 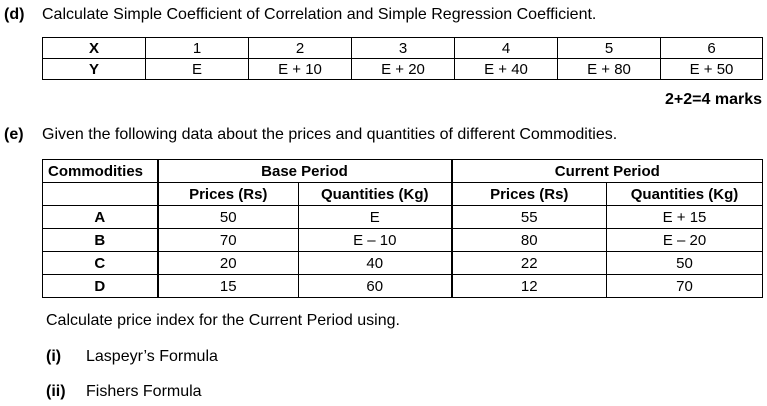 I want to click on table-row: C 20 40 22 50, so click(x=403, y=263).